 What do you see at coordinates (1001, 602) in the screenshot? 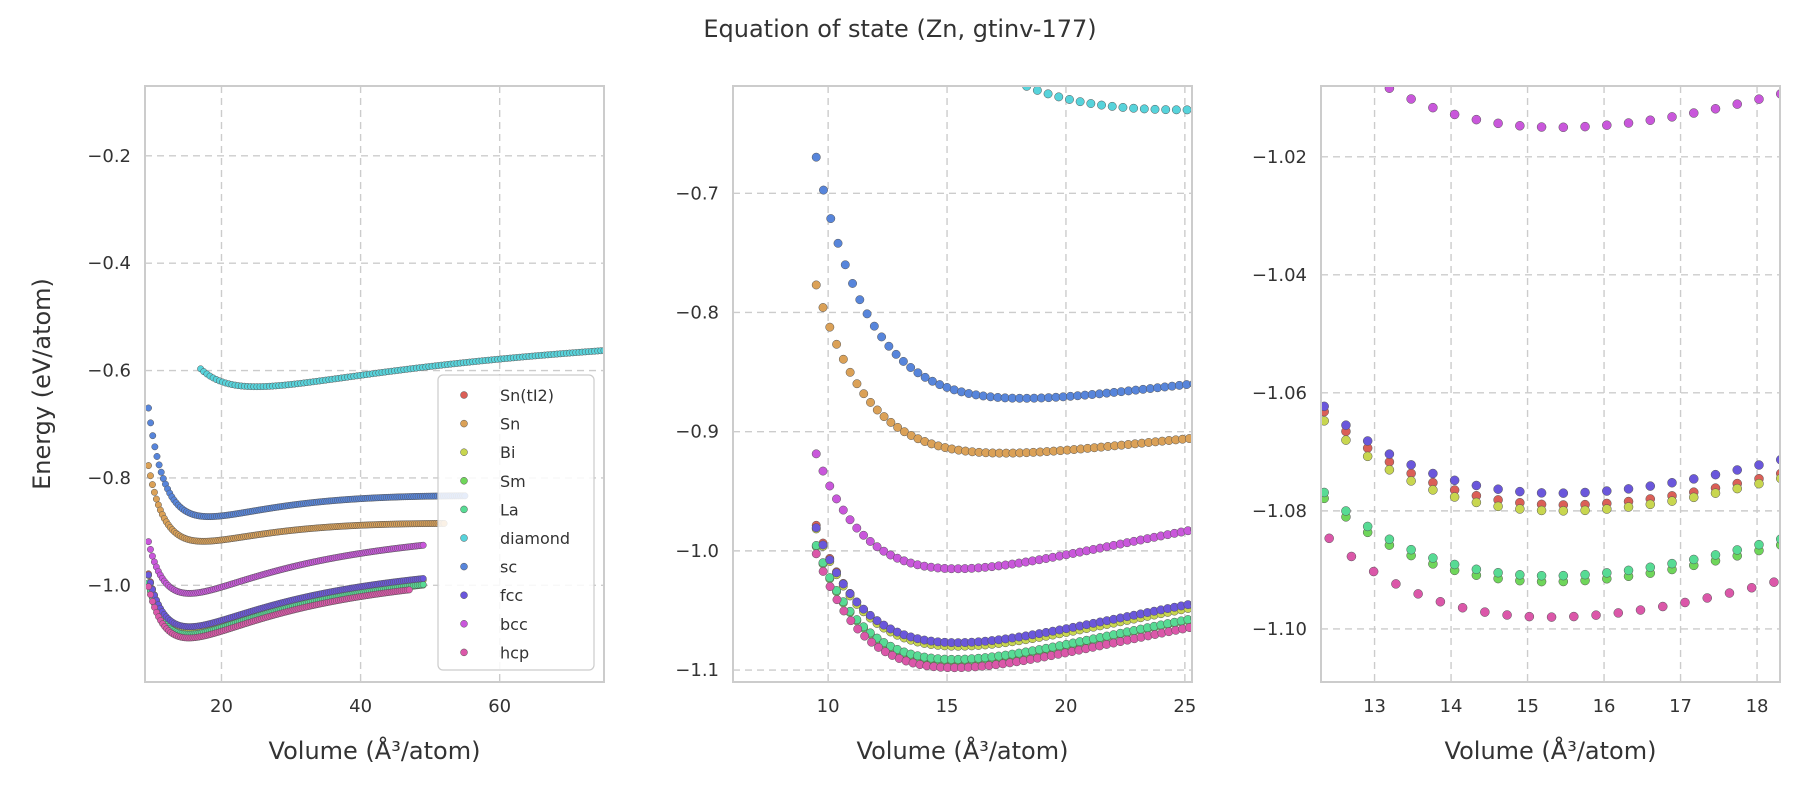
I see `series-la` at bounding box center [1001, 602].